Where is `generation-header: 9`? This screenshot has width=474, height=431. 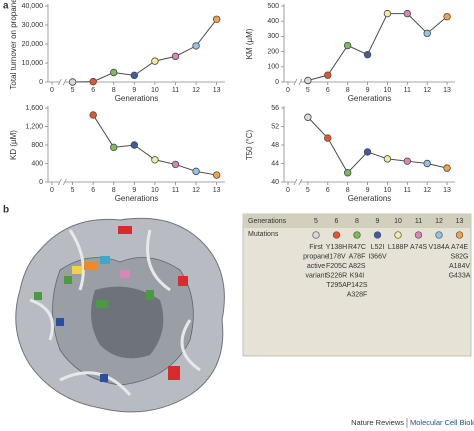
generation-header: 9 is located at coordinates (378, 221).